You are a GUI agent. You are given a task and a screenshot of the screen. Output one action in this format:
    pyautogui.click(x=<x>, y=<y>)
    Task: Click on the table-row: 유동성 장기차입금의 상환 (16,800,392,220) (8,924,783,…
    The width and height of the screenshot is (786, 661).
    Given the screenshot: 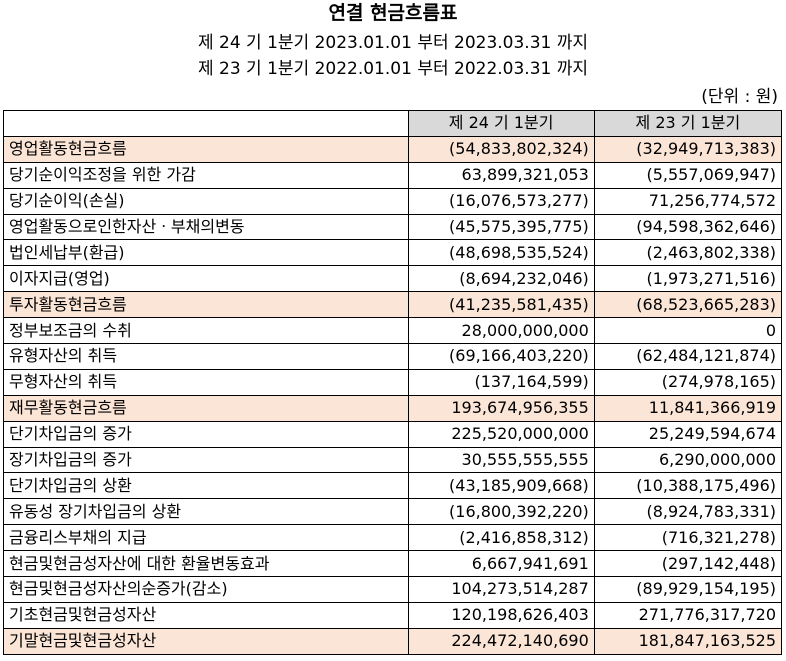 What is the action you would take?
    pyautogui.click(x=393, y=512)
    